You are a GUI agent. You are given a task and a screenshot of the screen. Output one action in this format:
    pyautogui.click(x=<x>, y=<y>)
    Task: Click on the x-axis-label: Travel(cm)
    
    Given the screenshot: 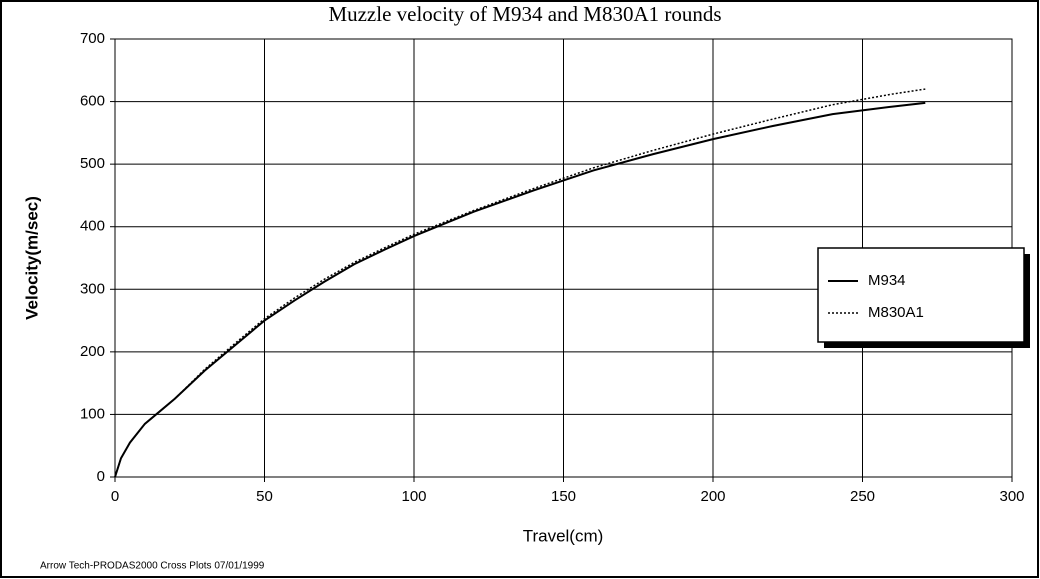 What is the action you would take?
    pyautogui.click(x=563, y=535)
    